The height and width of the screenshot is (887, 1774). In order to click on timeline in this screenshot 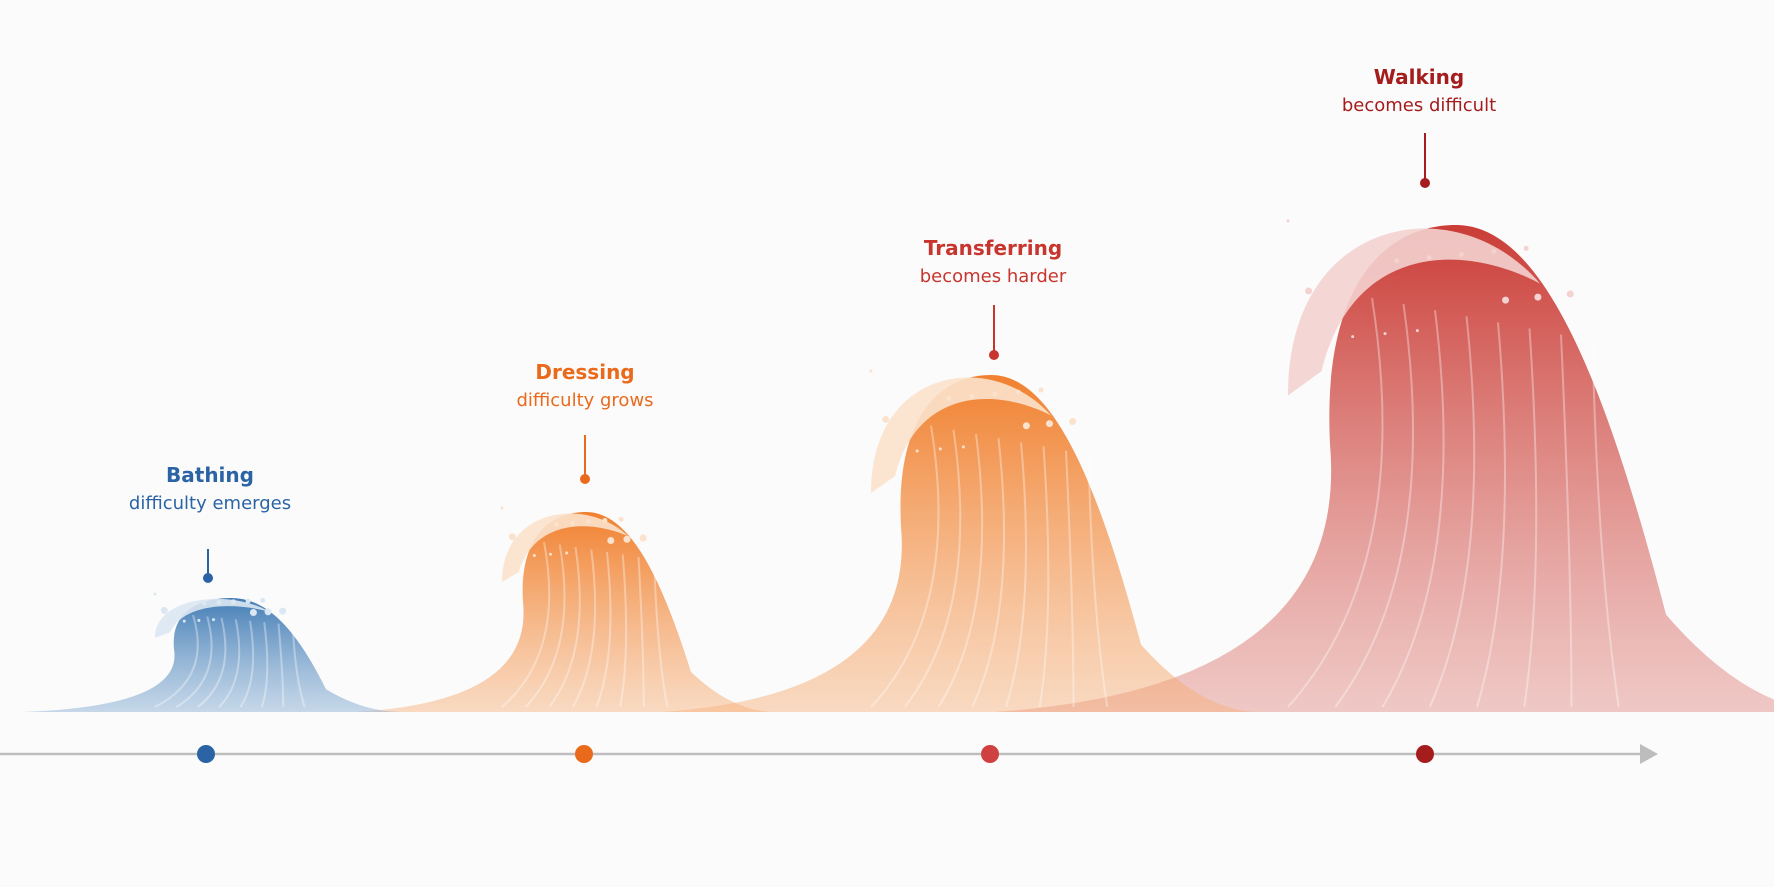, I will do `click(829, 754)`.